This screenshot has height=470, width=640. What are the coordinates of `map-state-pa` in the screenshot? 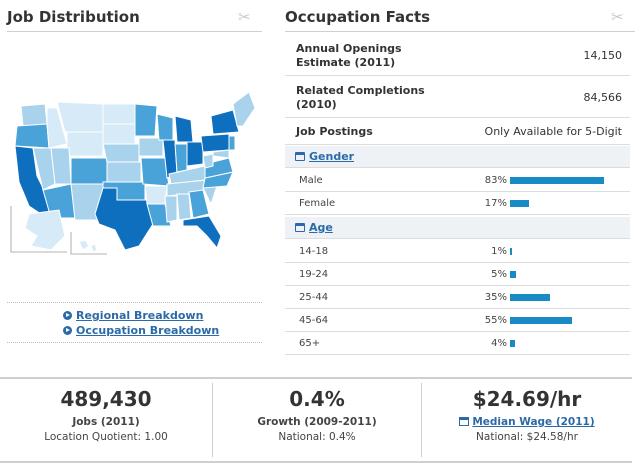 It's located at (215, 143).